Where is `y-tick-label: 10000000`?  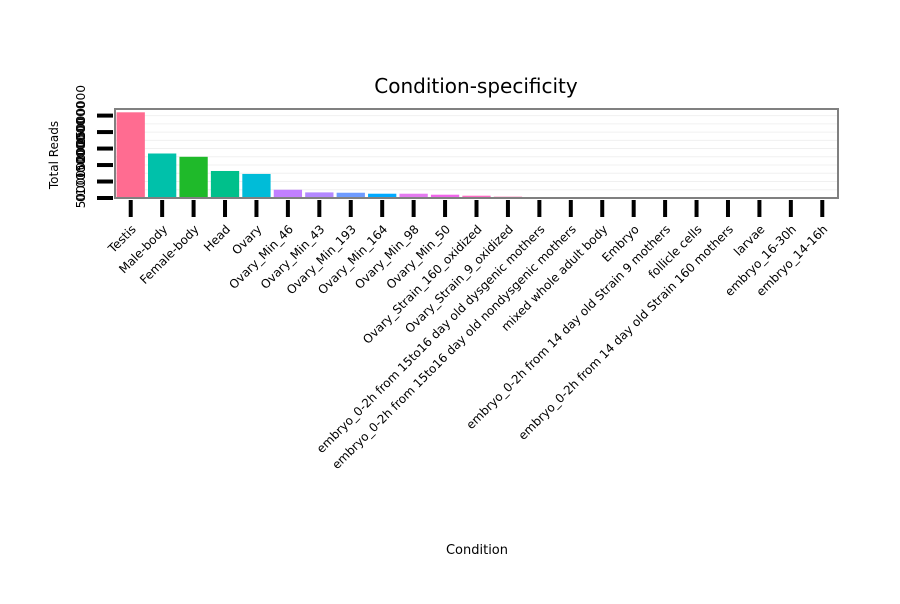 y-tick-label: 10000000 is located at coordinates (81, 164).